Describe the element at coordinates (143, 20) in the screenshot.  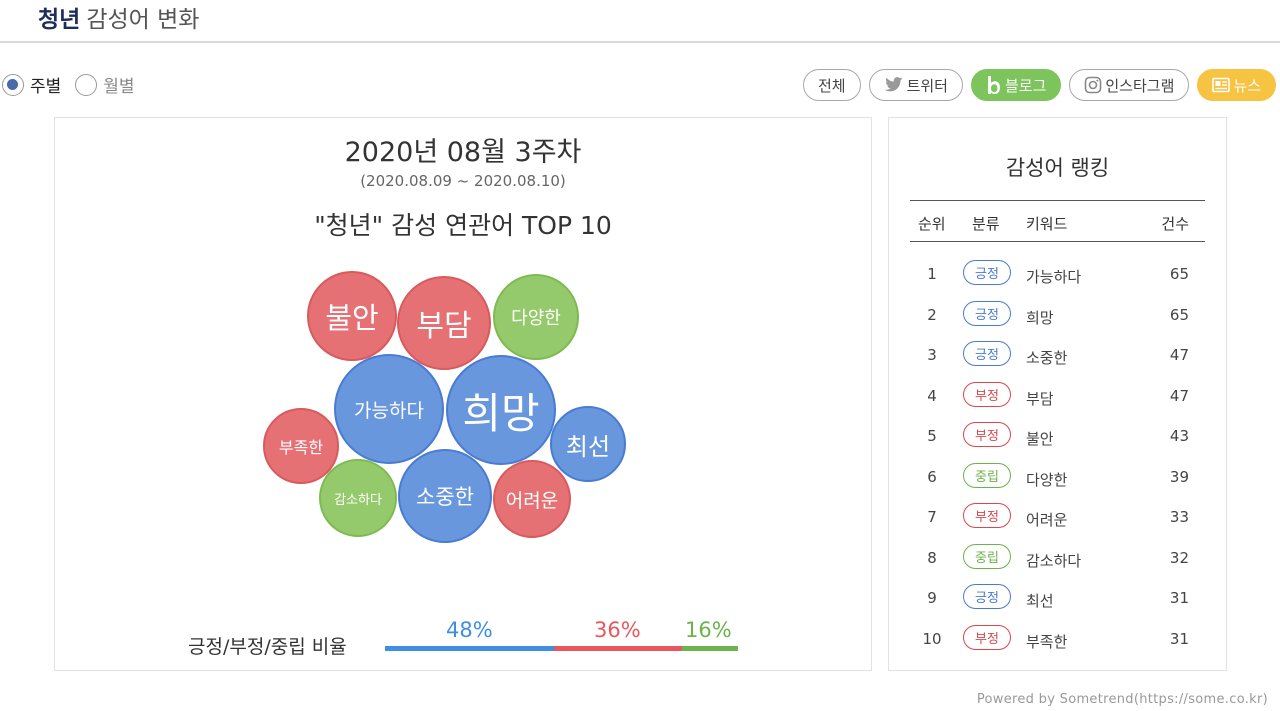
I see `title-text: 감성어 변화` at that location.